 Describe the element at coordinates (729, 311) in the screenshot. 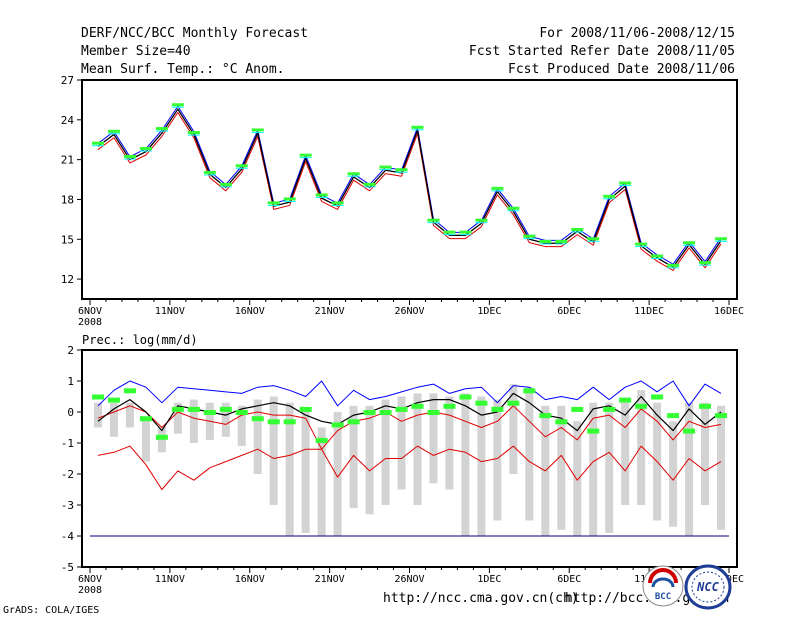

I see `x-tick-label: 16DEC` at that location.